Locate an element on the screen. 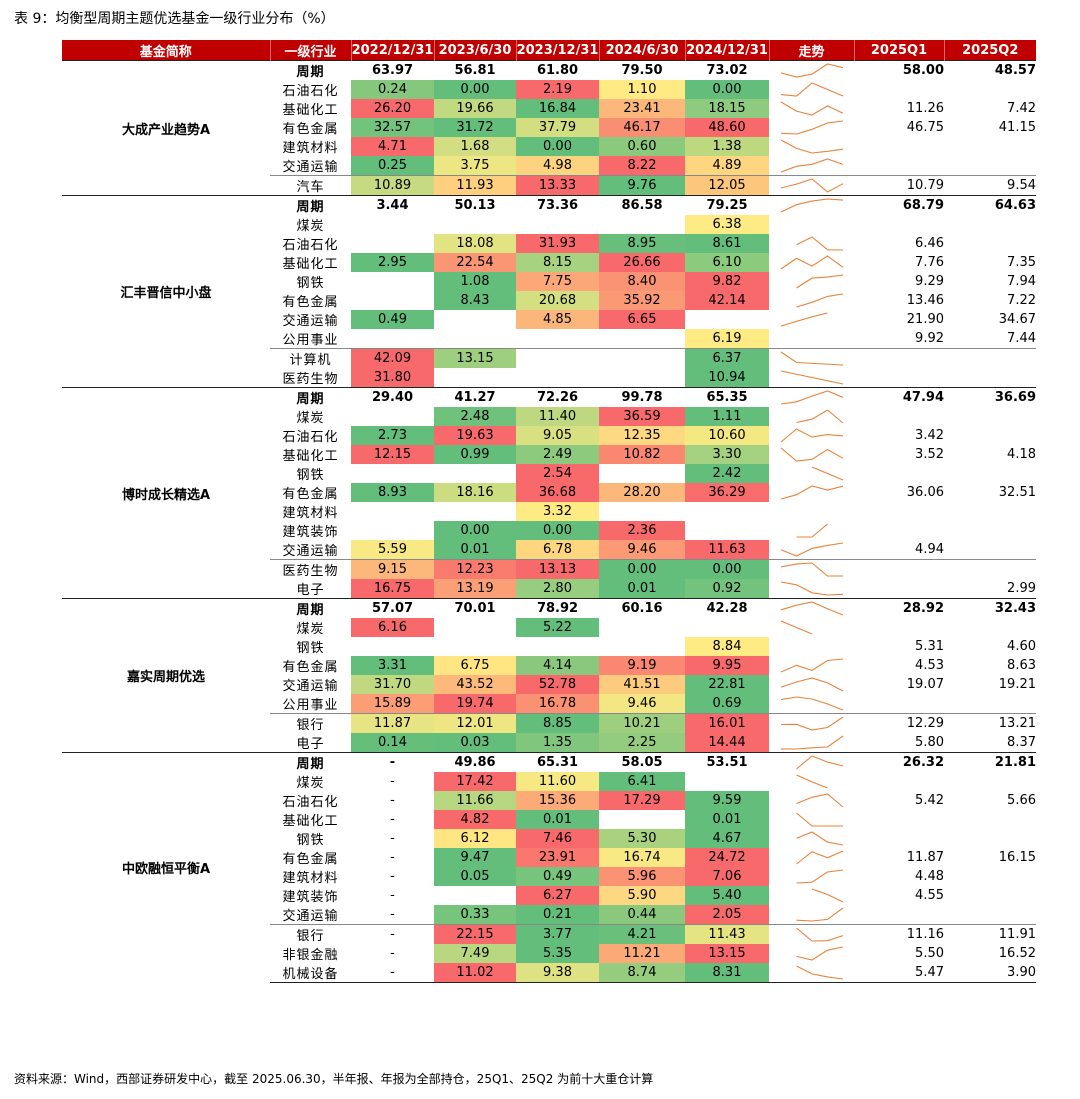 The image size is (1080, 1099). quarter-q1-cell: 5.42 is located at coordinates (929, 800).